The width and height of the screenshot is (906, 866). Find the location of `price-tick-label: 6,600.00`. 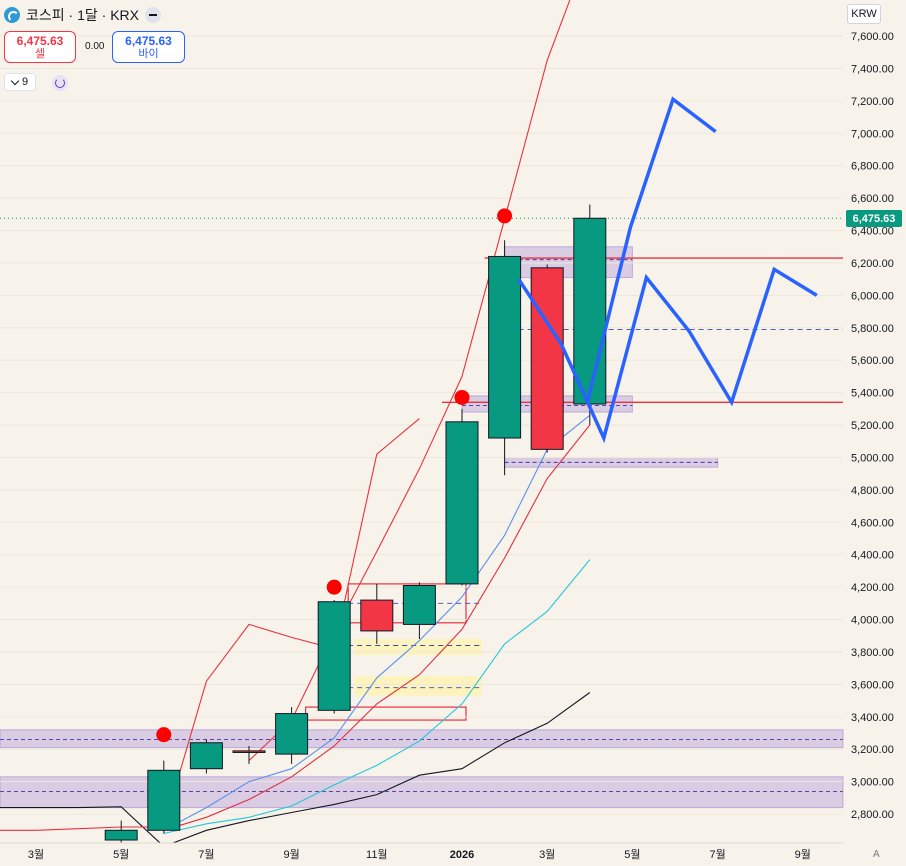

price-tick-label: 6,600.00 is located at coordinates (872, 199).